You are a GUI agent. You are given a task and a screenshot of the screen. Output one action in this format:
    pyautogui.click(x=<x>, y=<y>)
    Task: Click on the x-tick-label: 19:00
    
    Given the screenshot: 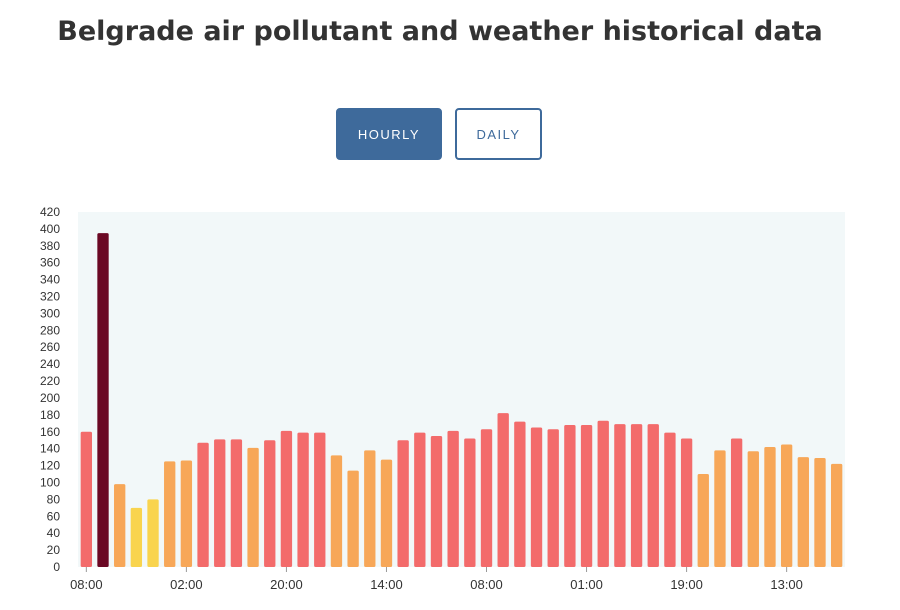 What is the action you would take?
    pyautogui.click(x=686, y=584)
    